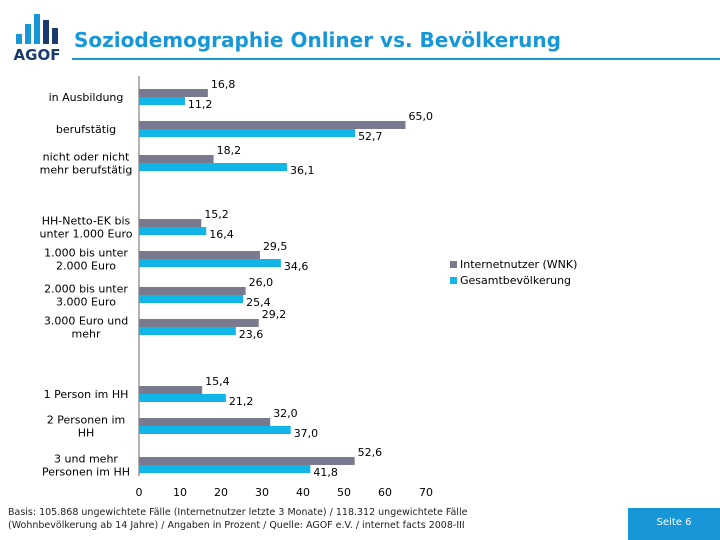  Describe the element at coordinates (303, 492) in the screenshot. I see `x-tick-label: 40` at that location.